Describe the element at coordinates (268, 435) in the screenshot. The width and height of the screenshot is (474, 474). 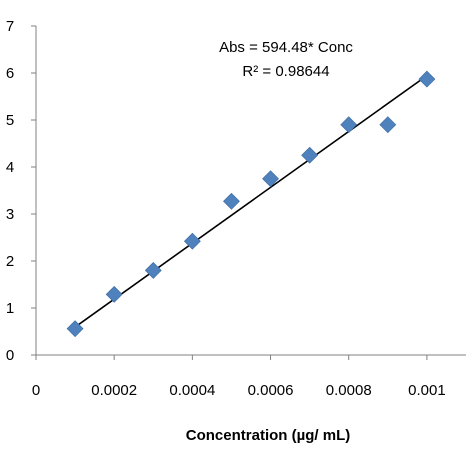
I see `x-axis-title: Concentration (µg/ mL)` at that location.